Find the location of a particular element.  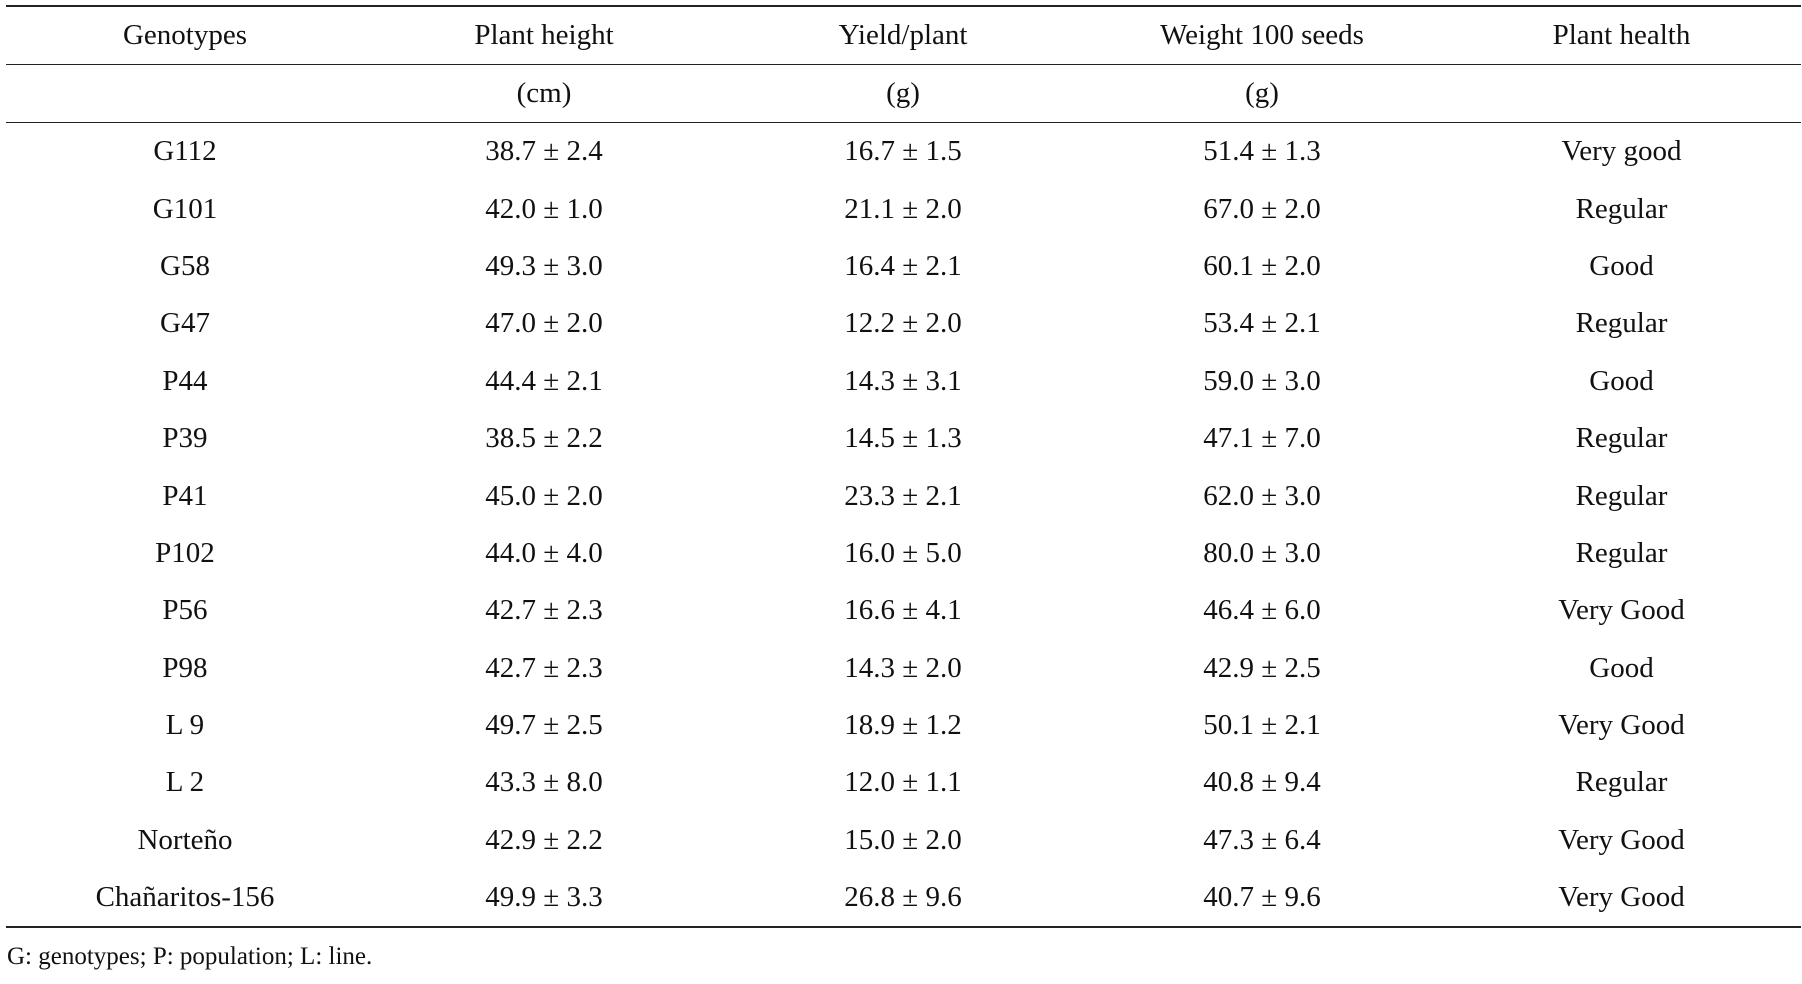

yield-per-plant-cell: 12.2 ± 2.0 is located at coordinates (903, 323).